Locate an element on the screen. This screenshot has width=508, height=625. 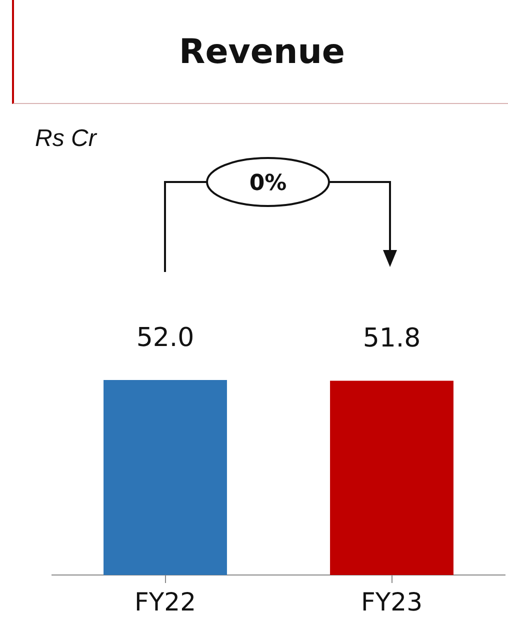
text: Rs Cr is located at coordinates (65, 139).